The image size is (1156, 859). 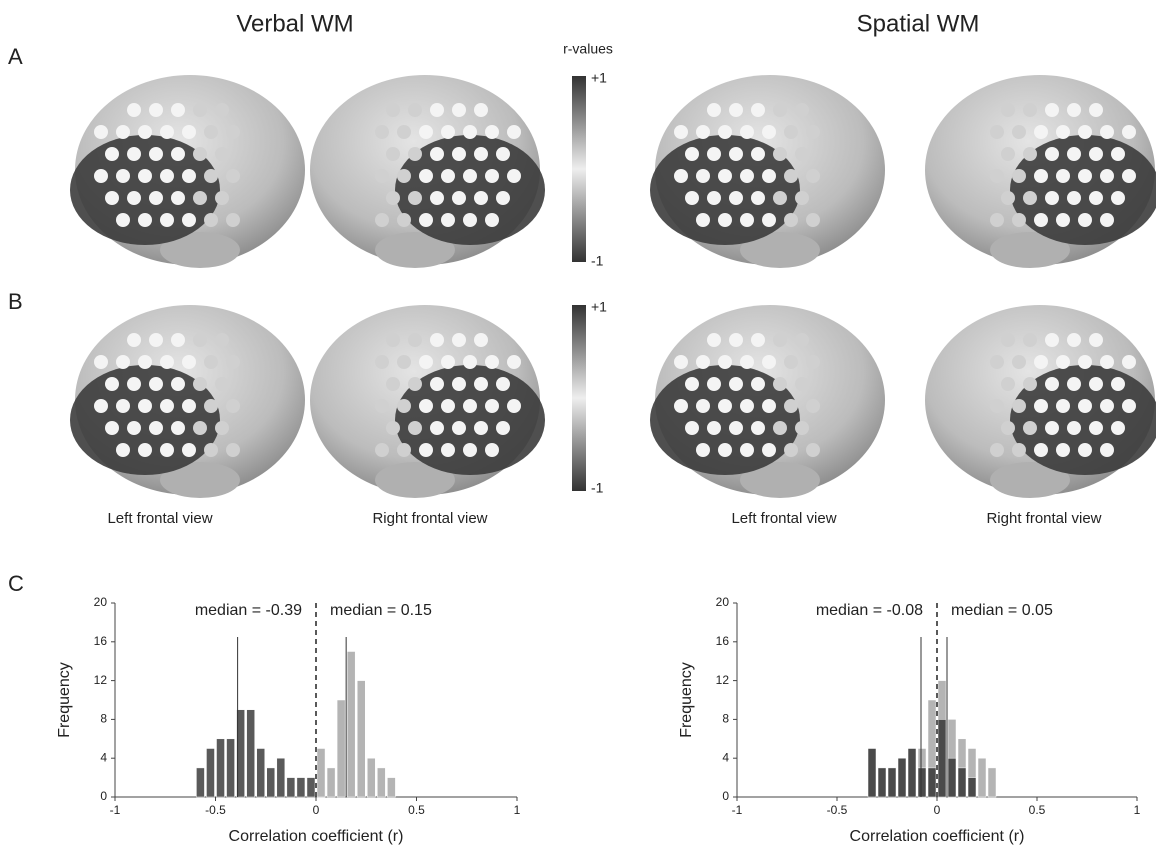 I want to click on x-tick-label: 1, so click(x=1137, y=810).